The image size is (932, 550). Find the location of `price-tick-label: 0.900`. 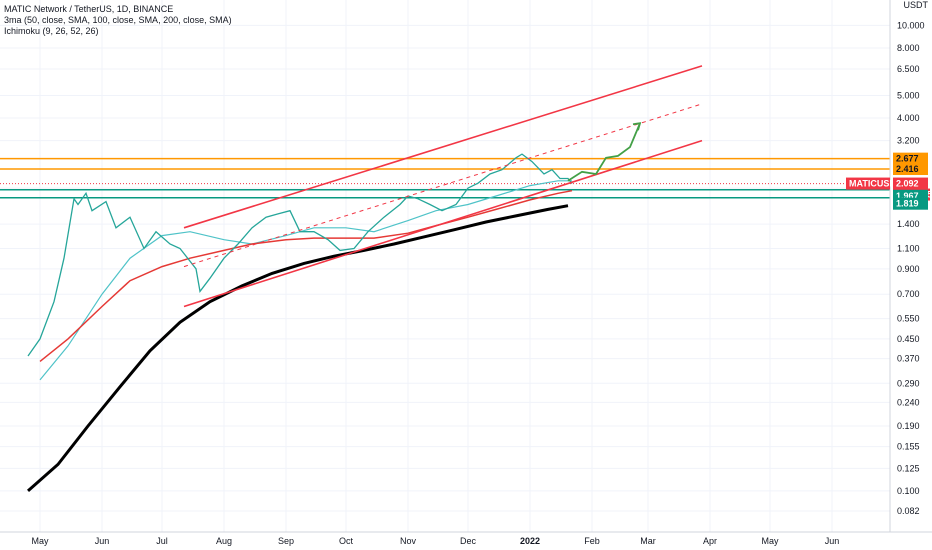

price-tick-label: 0.900 is located at coordinates (908, 269).